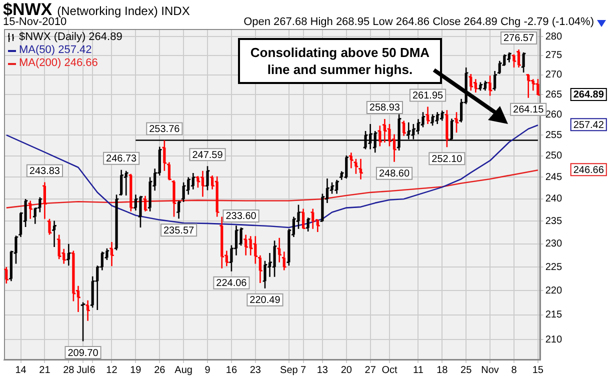  I want to click on x-tick-label: Nov, so click(490, 370).